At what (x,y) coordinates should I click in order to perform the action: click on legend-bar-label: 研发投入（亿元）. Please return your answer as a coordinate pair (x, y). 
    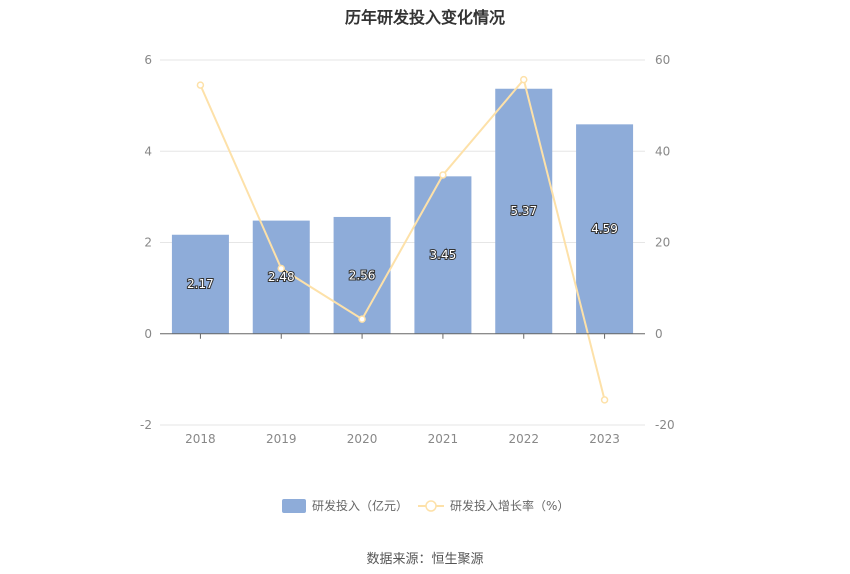
    Looking at the image, I should click on (360, 505).